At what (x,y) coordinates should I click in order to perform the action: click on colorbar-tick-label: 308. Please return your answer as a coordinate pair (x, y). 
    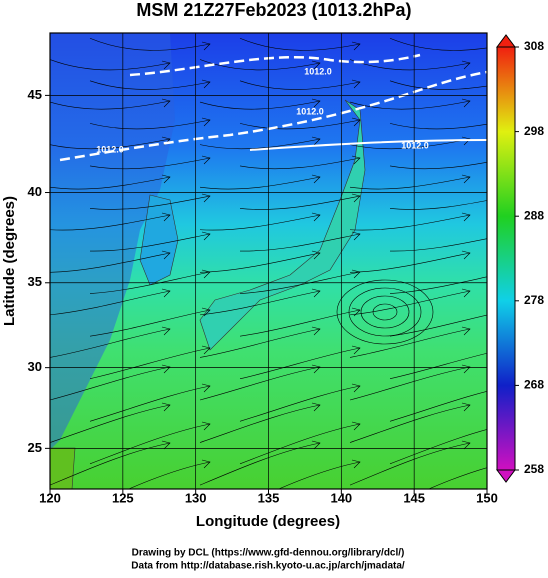
    Looking at the image, I should click on (534, 46).